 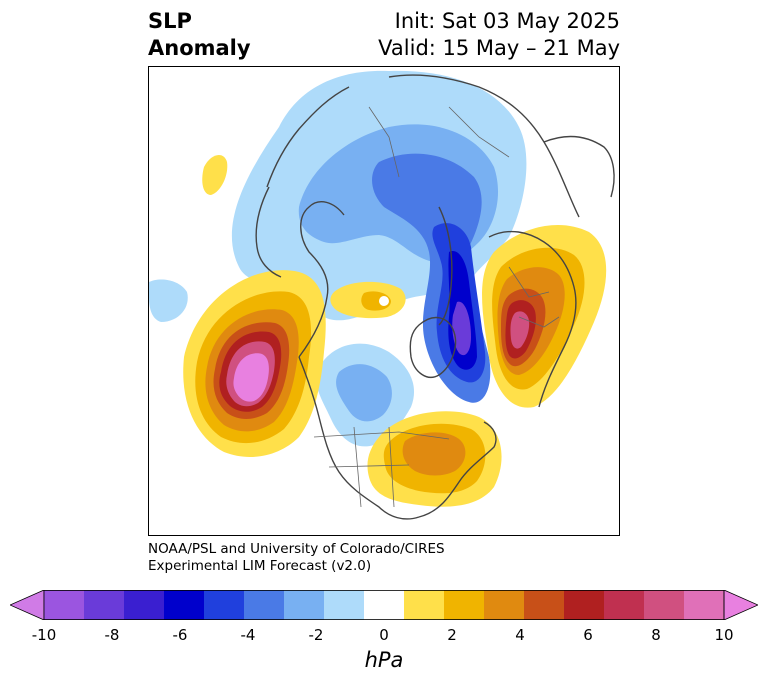 What do you see at coordinates (199, 35) in the screenshot?
I see `map-title: SLP Anomaly` at bounding box center [199, 35].